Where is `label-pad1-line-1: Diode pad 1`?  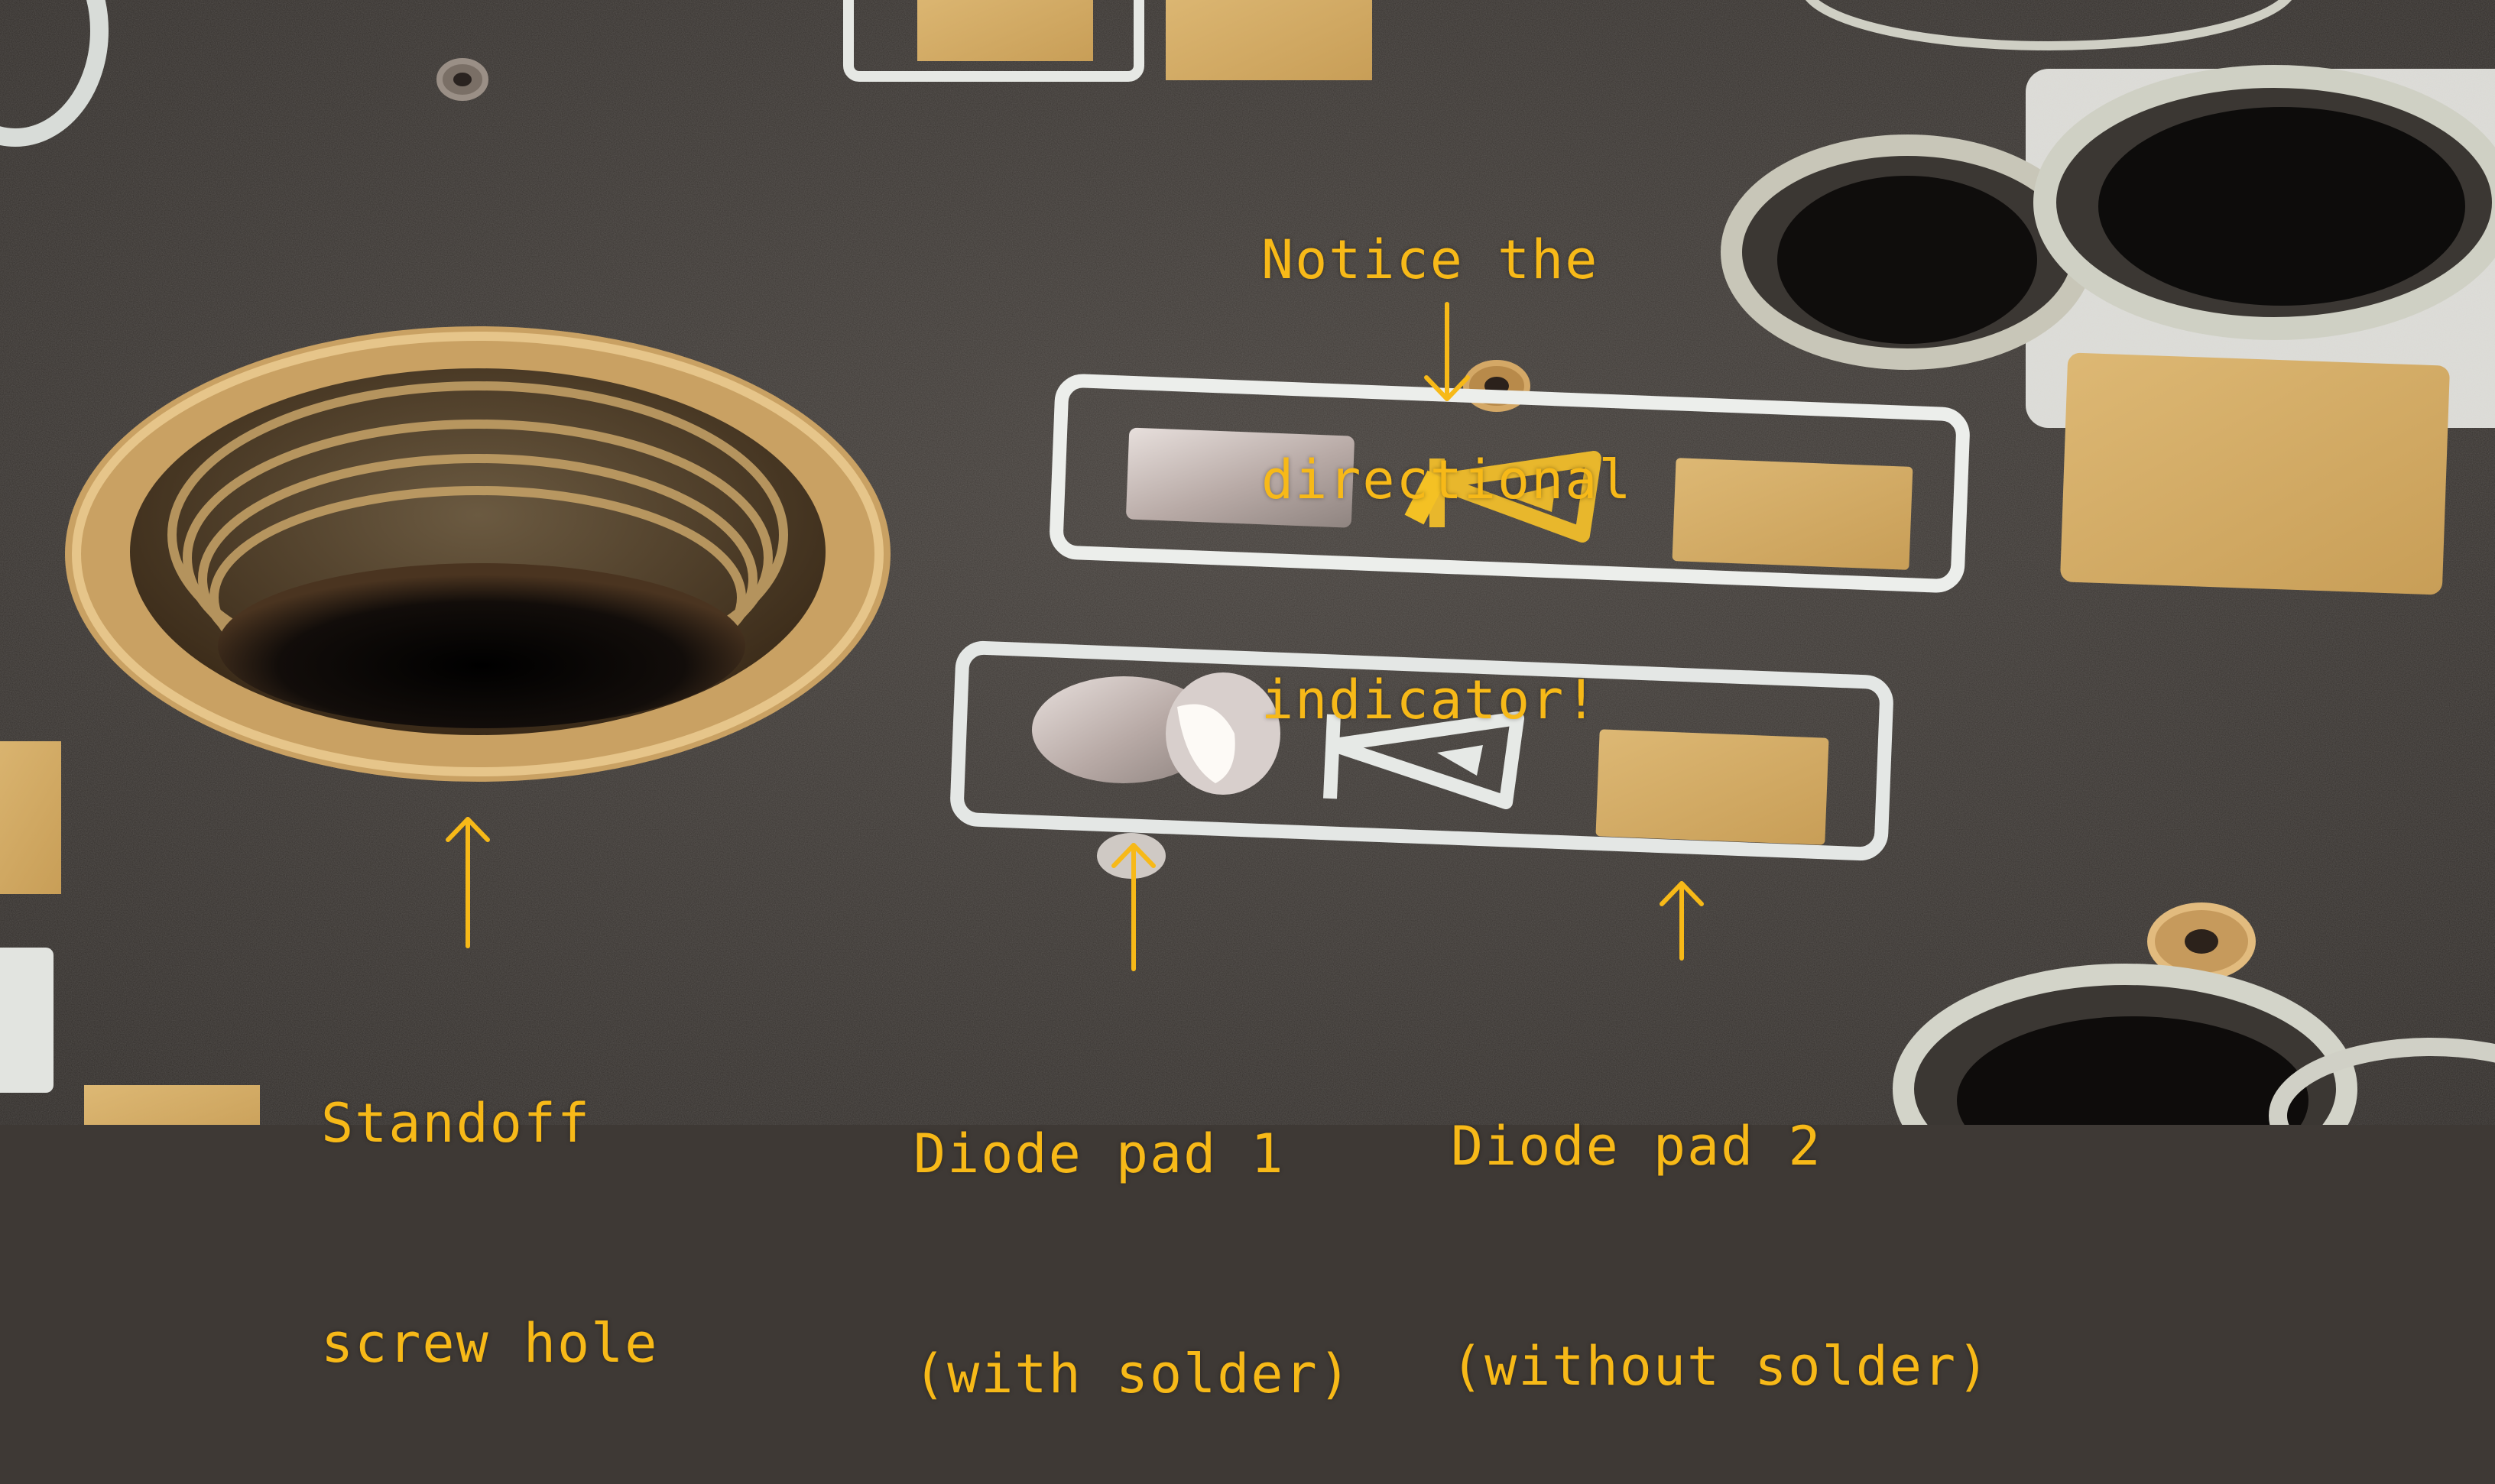 label-pad1-line-1: Diode pad 1 is located at coordinates (1099, 1154).